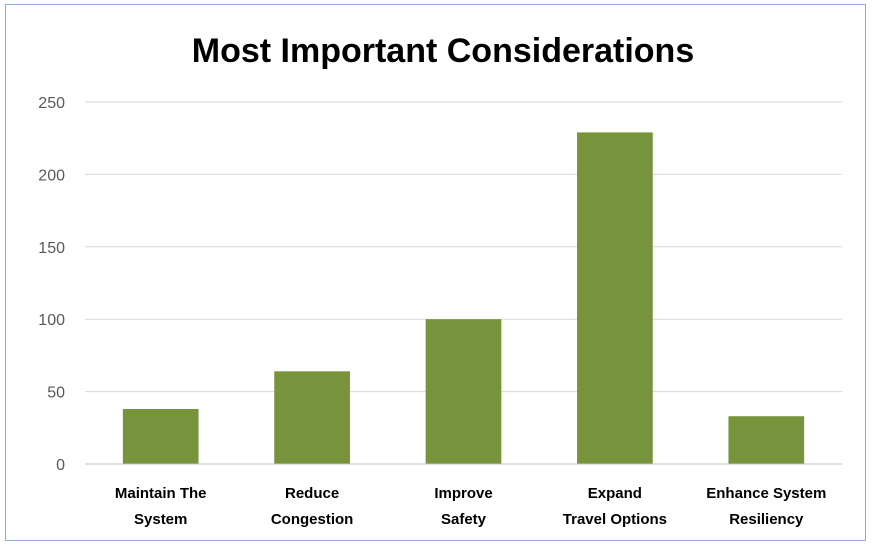 The height and width of the screenshot is (547, 873). Describe the element at coordinates (161, 493) in the screenshot. I see `x-tick-label: Maintain The` at that location.